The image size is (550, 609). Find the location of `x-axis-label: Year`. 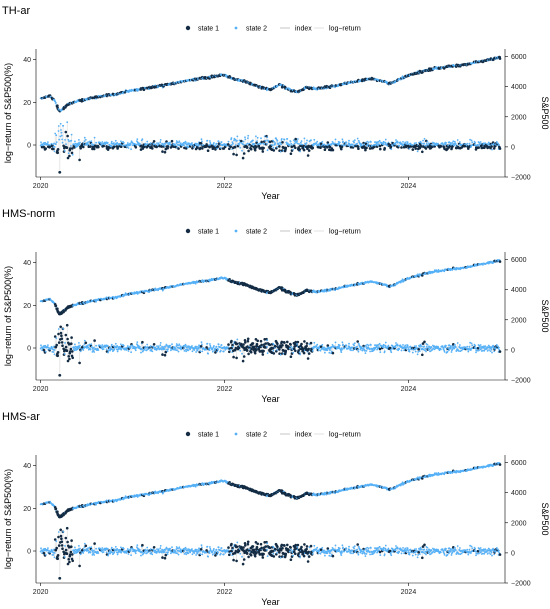

x-axis-label: Year is located at coordinates (270, 399).